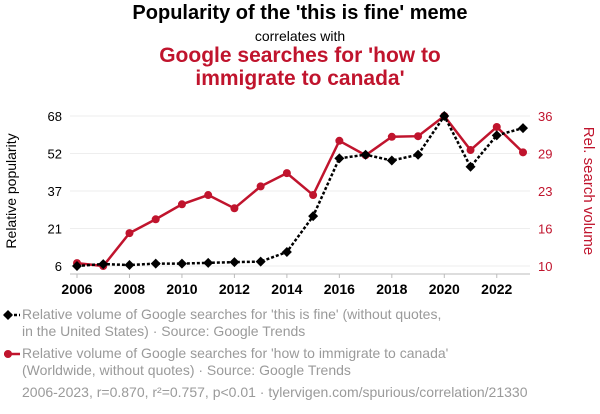  What do you see at coordinates (55, 191) in the screenshot?
I see `y-tick-left: 37` at bounding box center [55, 191].